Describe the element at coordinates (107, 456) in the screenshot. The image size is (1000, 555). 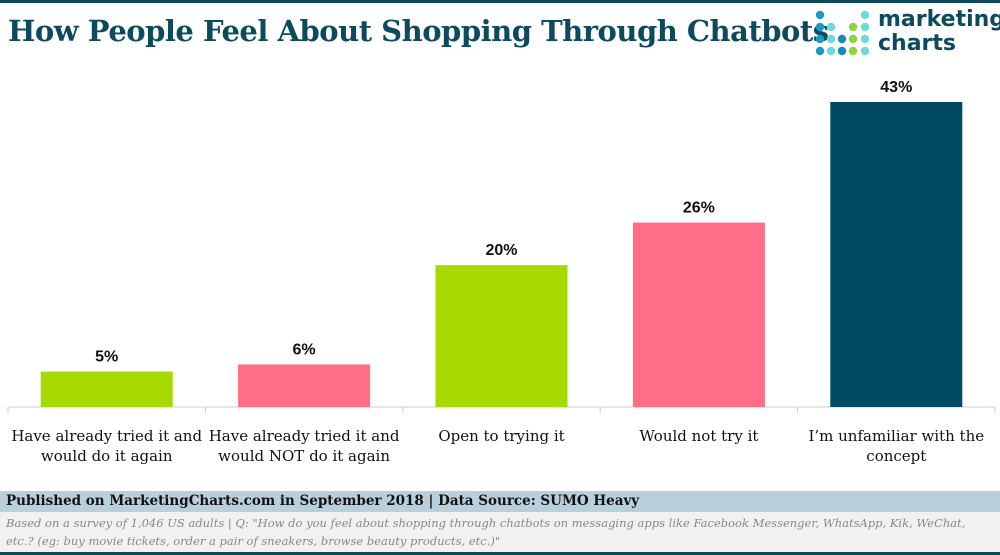
I see `category-label: would do it again` at that location.